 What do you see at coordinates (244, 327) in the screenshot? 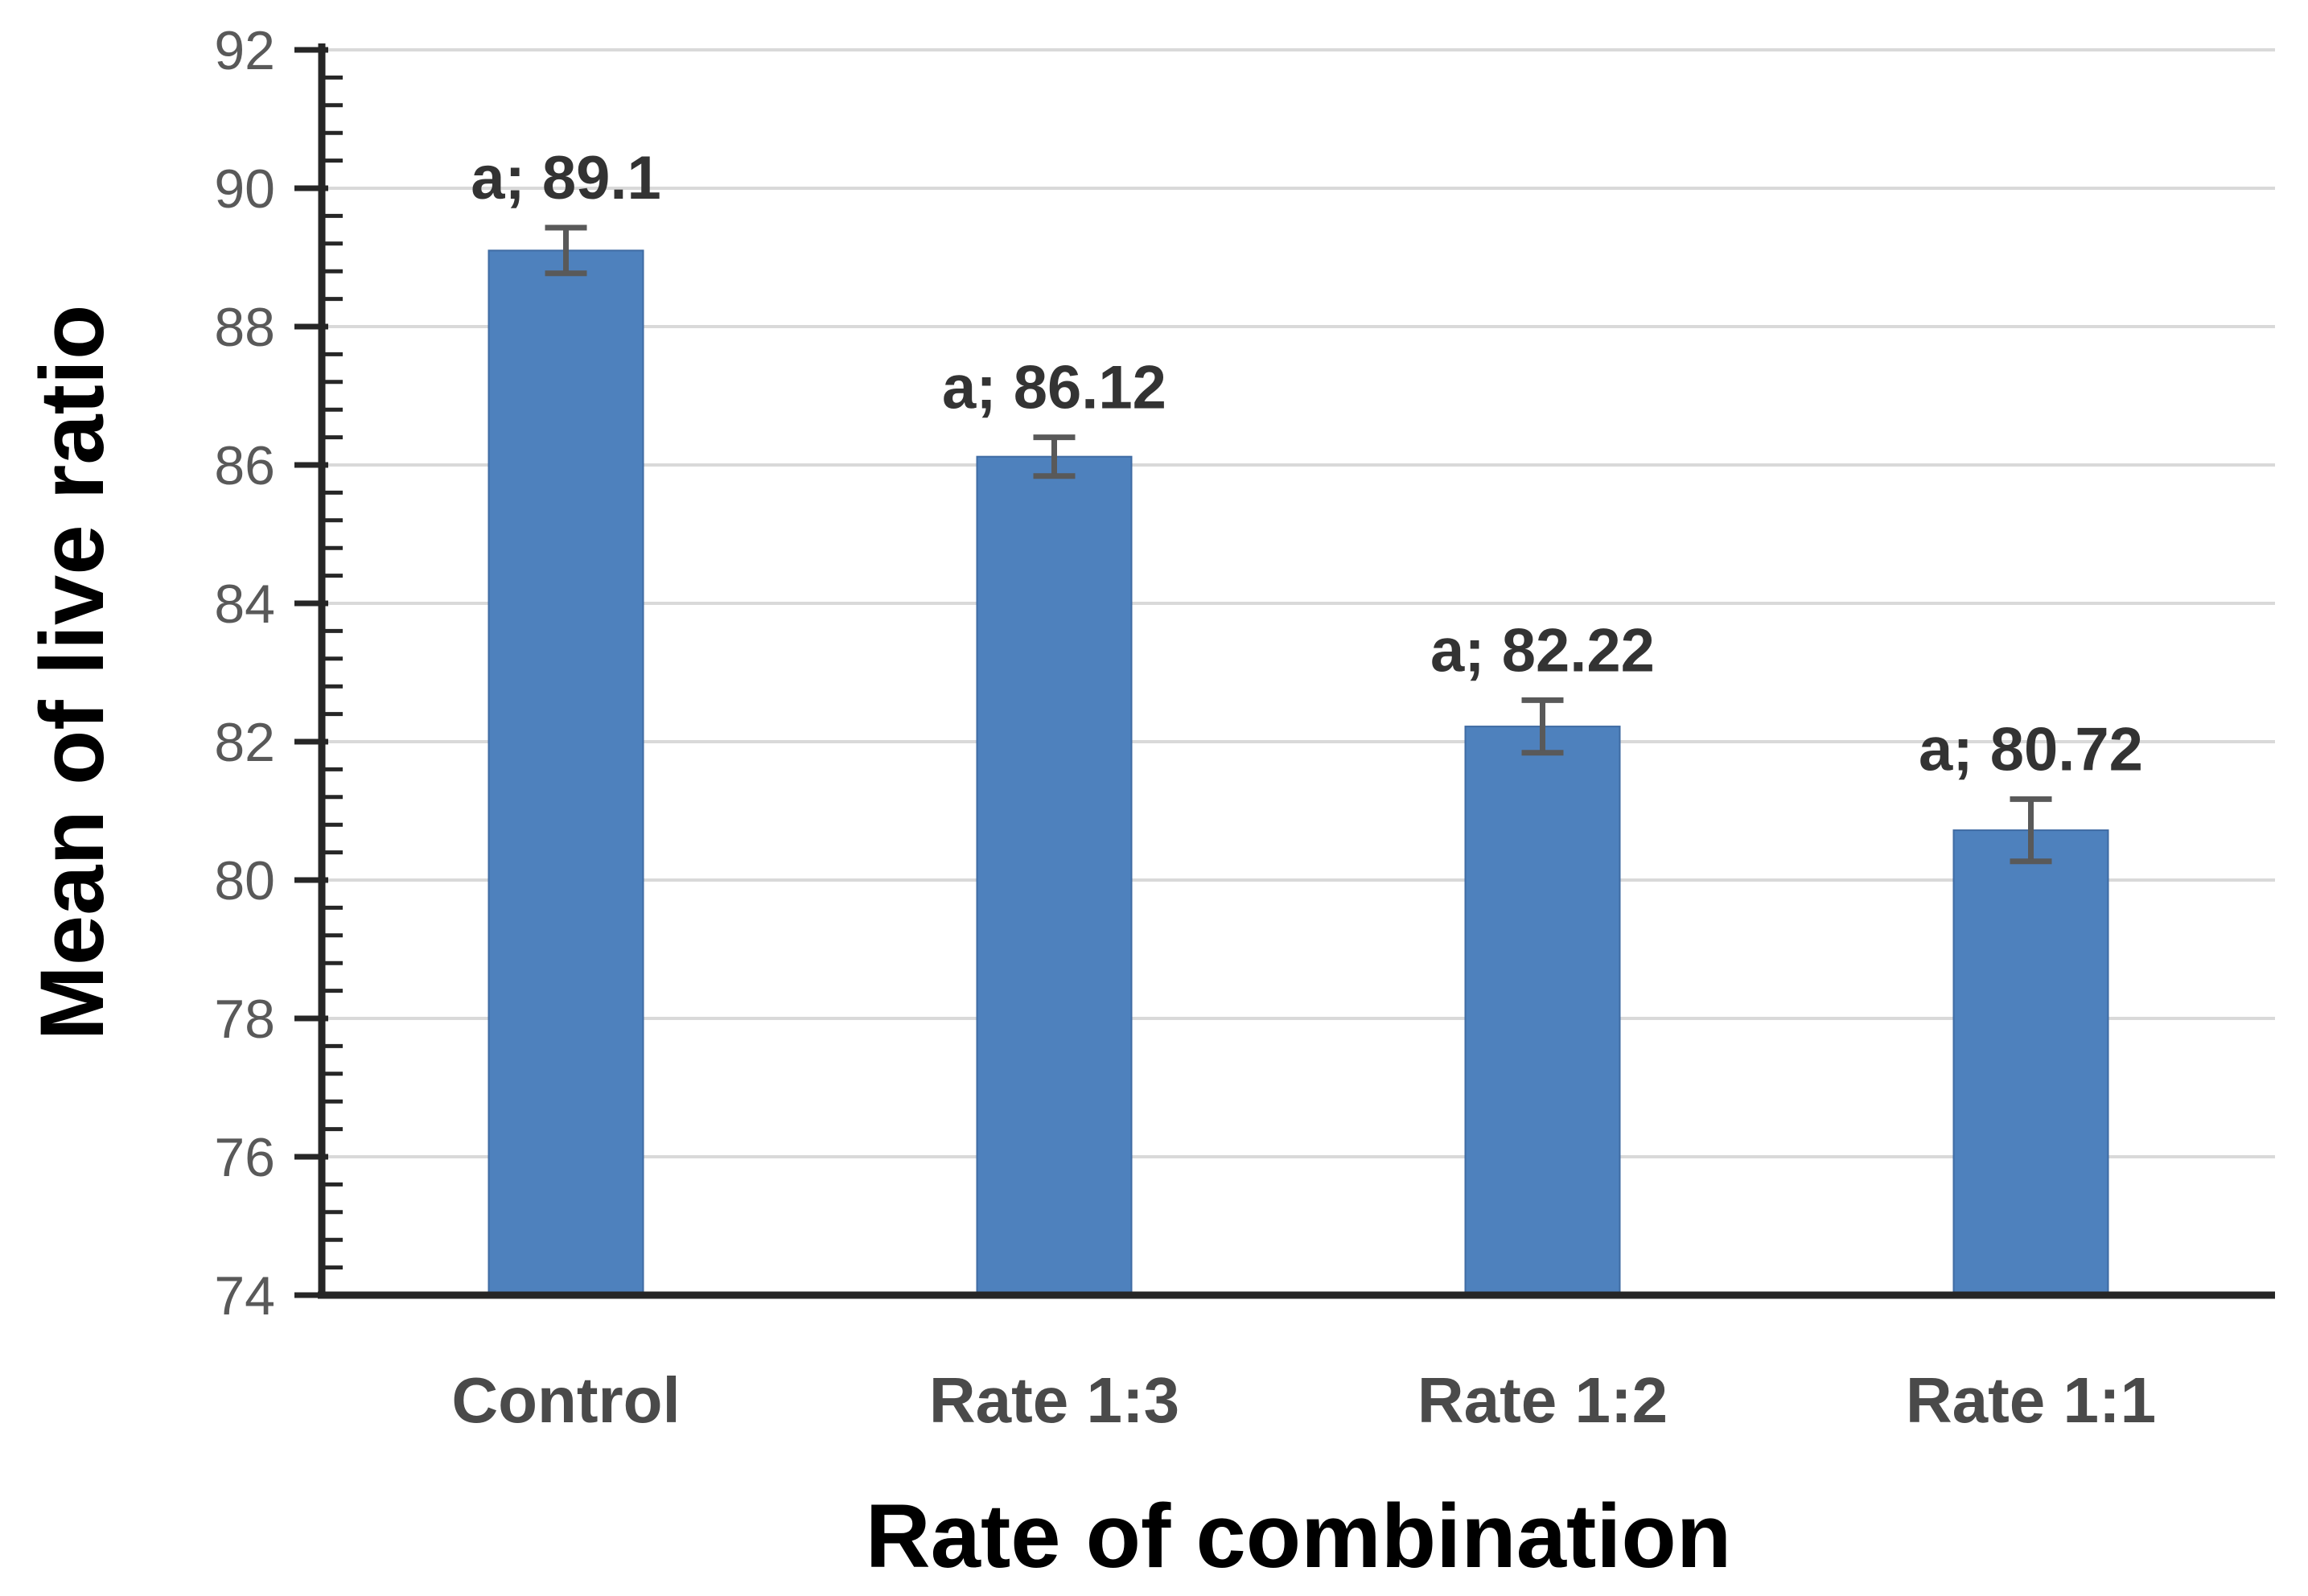
I see `y-tick-label: 88` at bounding box center [244, 327].